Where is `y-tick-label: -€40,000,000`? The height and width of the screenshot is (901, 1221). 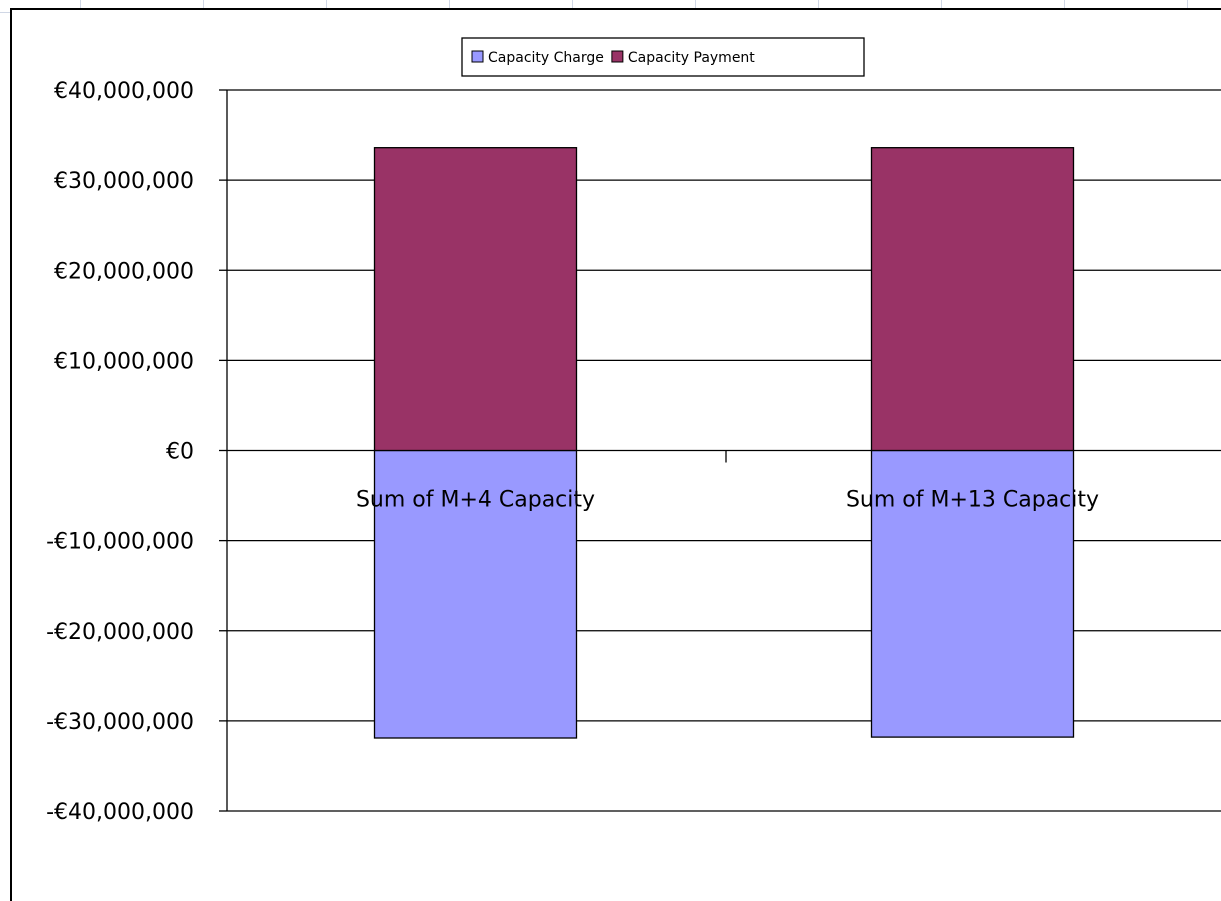
y-tick-label: -€40,000,000 is located at coordinates (120, 812).